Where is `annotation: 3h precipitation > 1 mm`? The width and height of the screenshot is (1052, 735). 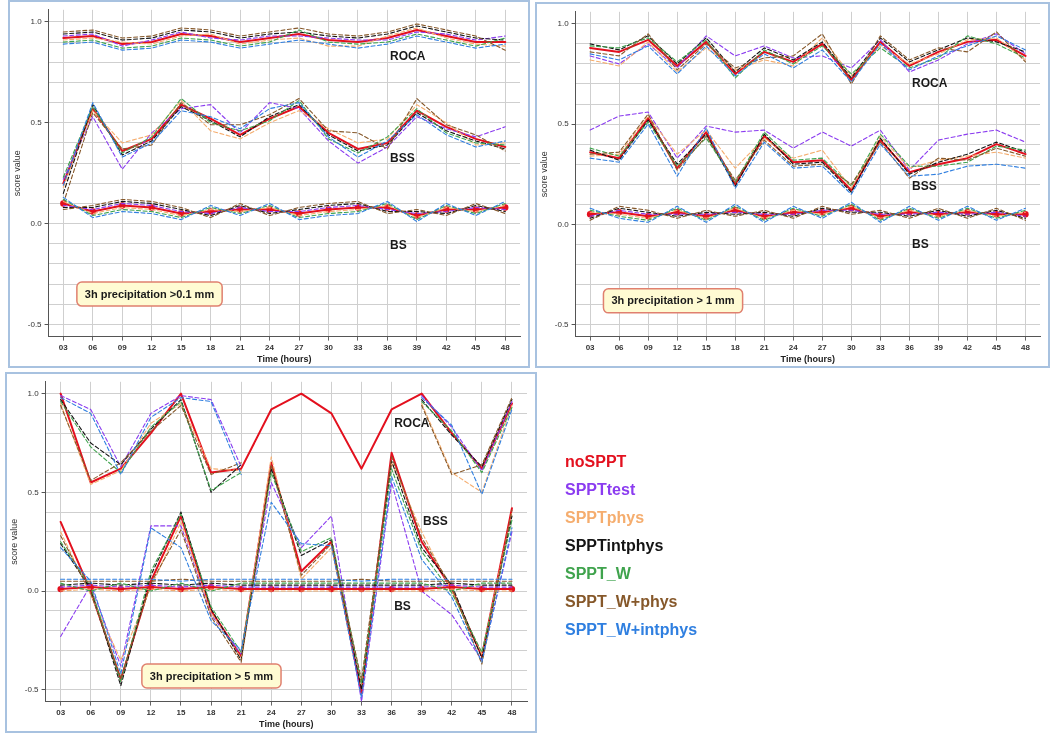
annotation: 3h precipitation > 1 mm is located at coordinates (673, 300).